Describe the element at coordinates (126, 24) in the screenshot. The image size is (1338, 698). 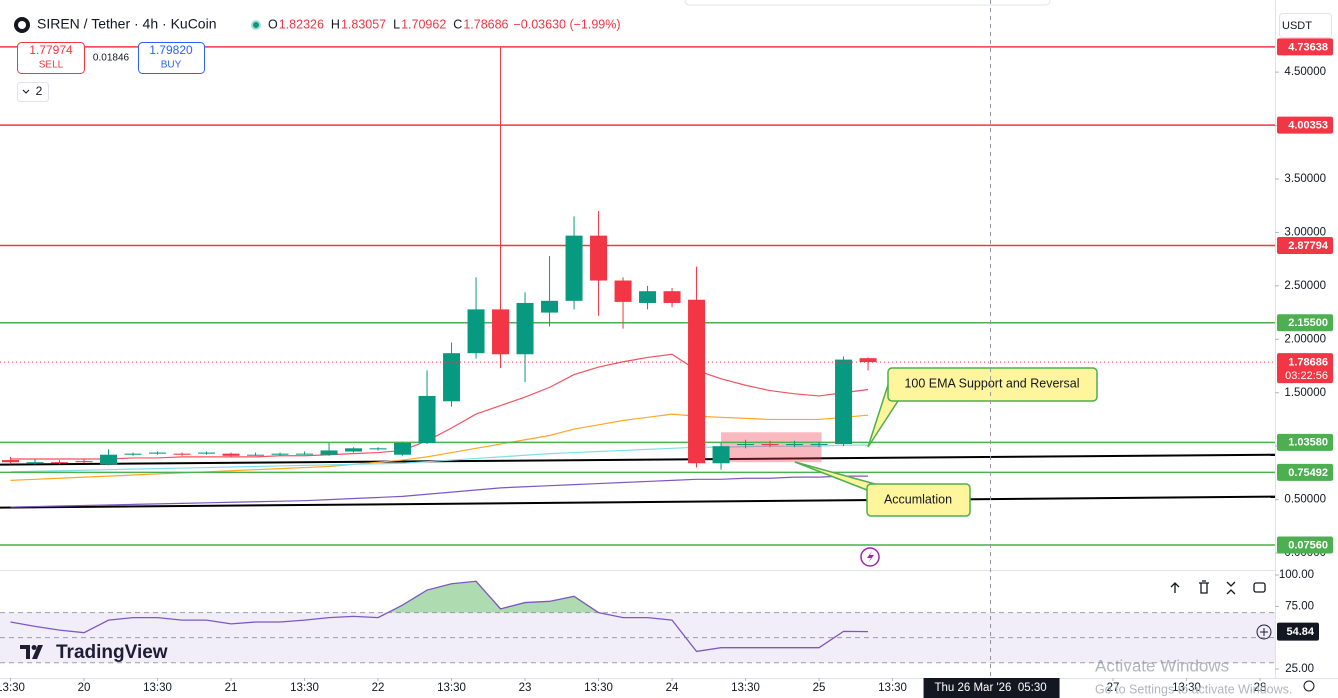
I see `symbol-title: SIREN / Tether · 4h · KuCoin` at that location.